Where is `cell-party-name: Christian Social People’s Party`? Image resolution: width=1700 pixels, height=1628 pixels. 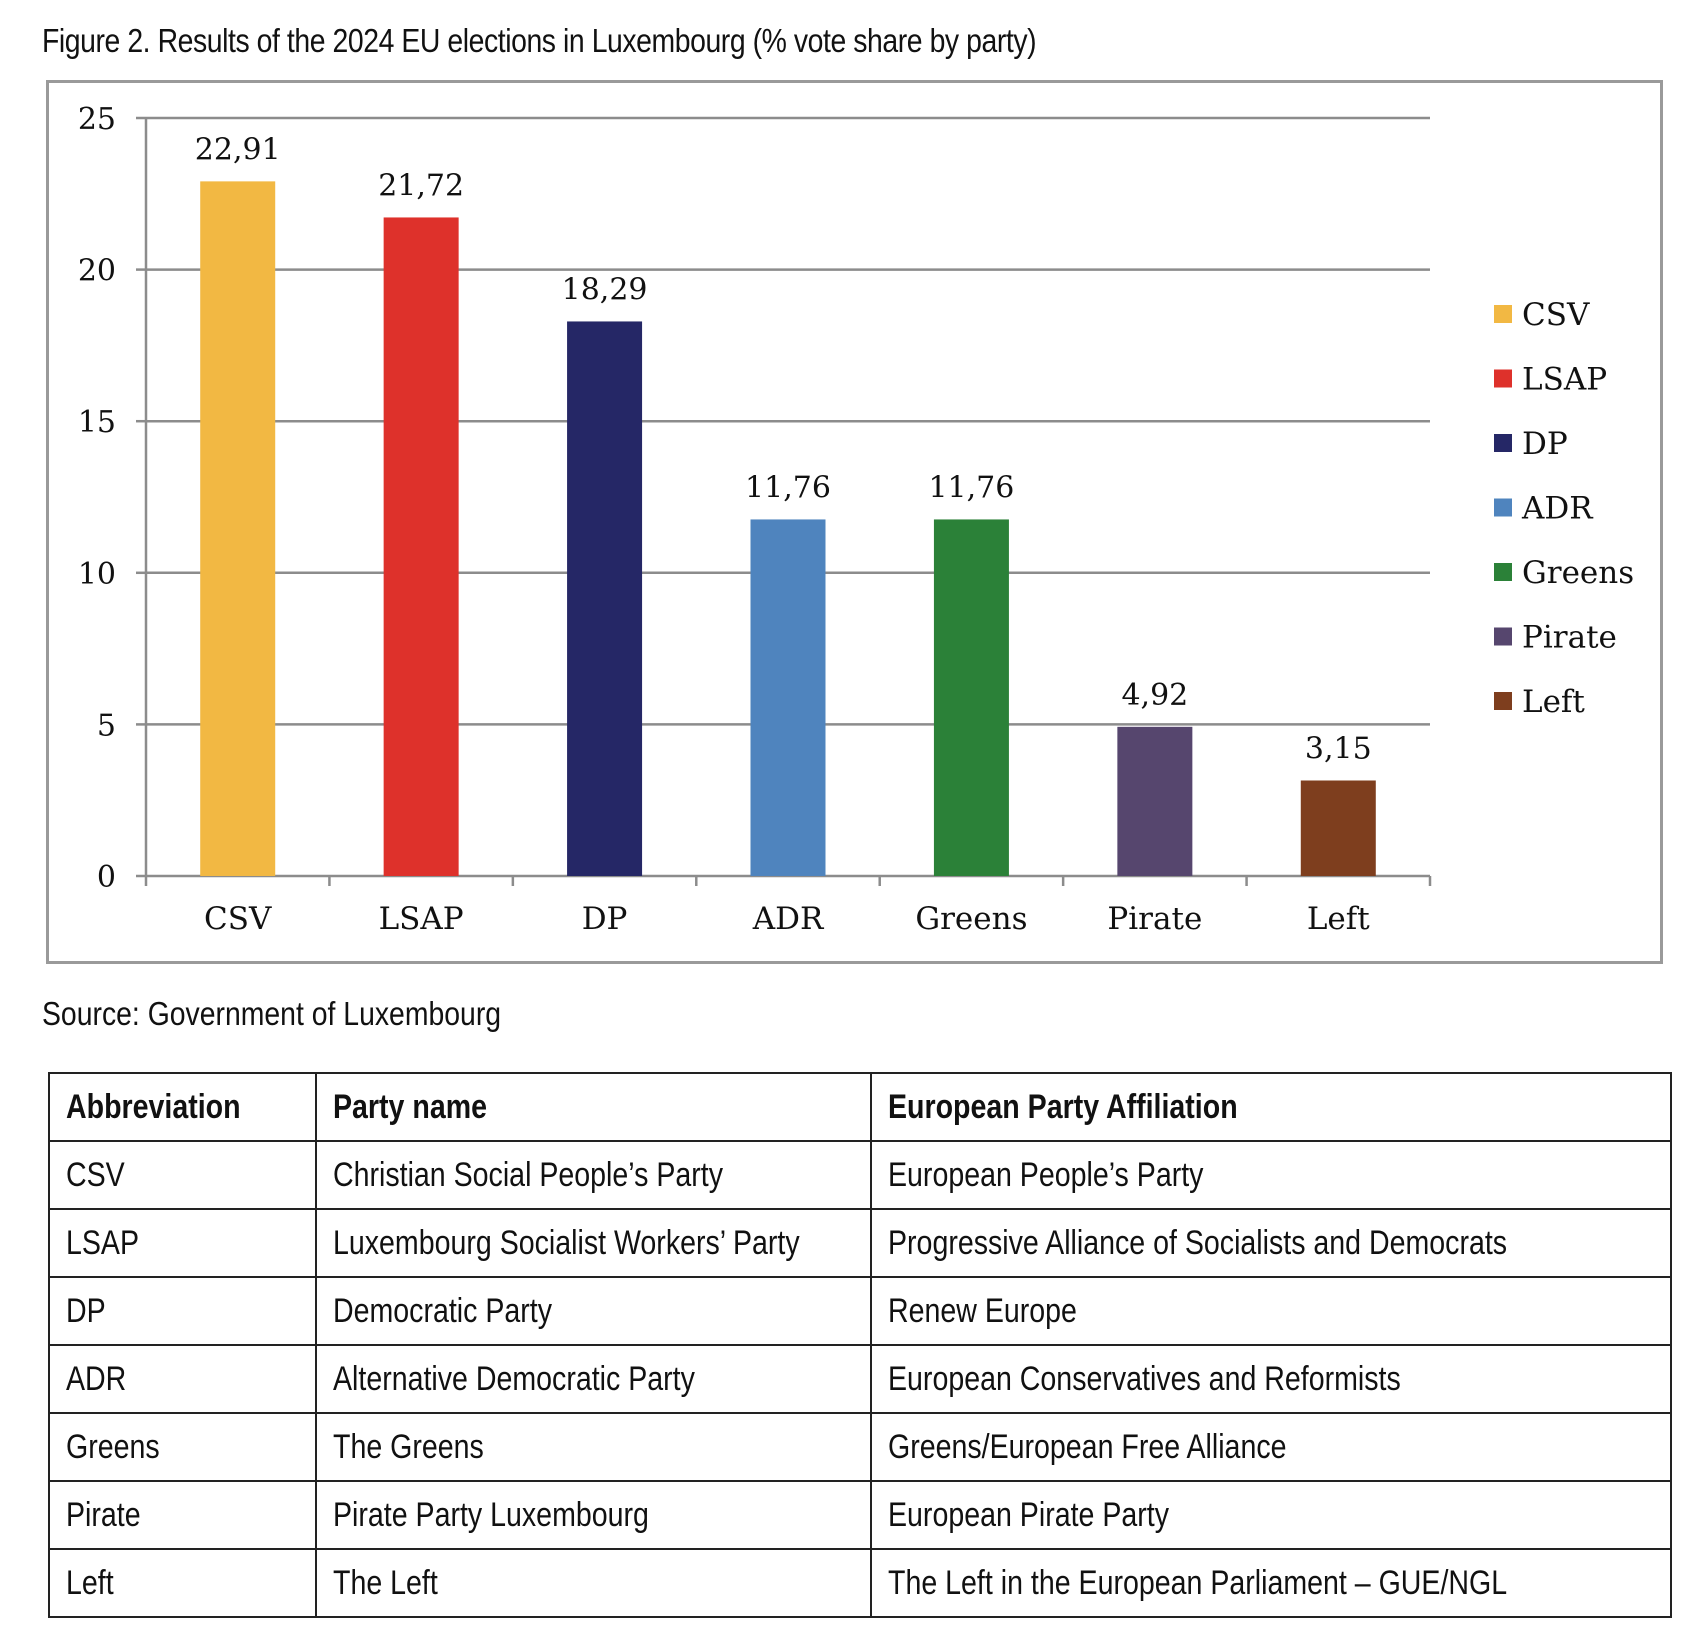 cell-party-name: Christian Social People’s Party is located at coordinates (593, 1175).